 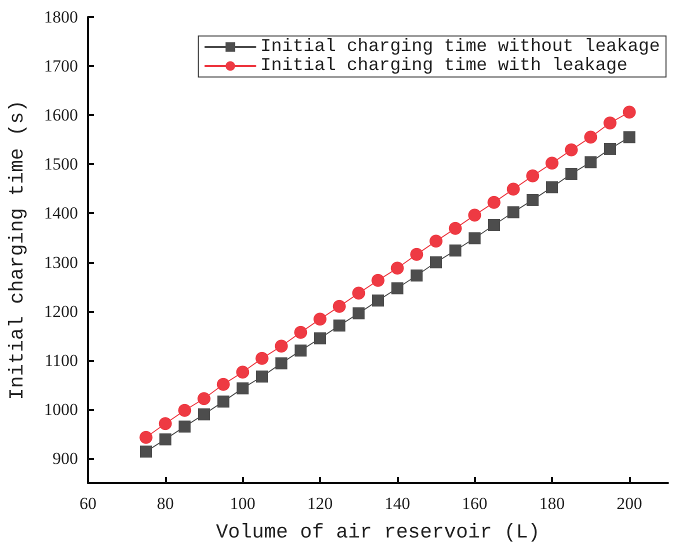 What do you see at coordinates (61, 164) in the screenshot?
I see `y-tick-label: 1500` at bounding box center [61, 164].